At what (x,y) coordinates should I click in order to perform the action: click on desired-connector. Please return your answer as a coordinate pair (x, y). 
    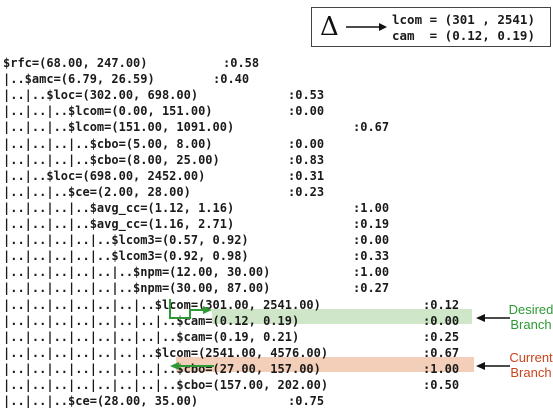
    Looking at the image, I should click on (186, 309).